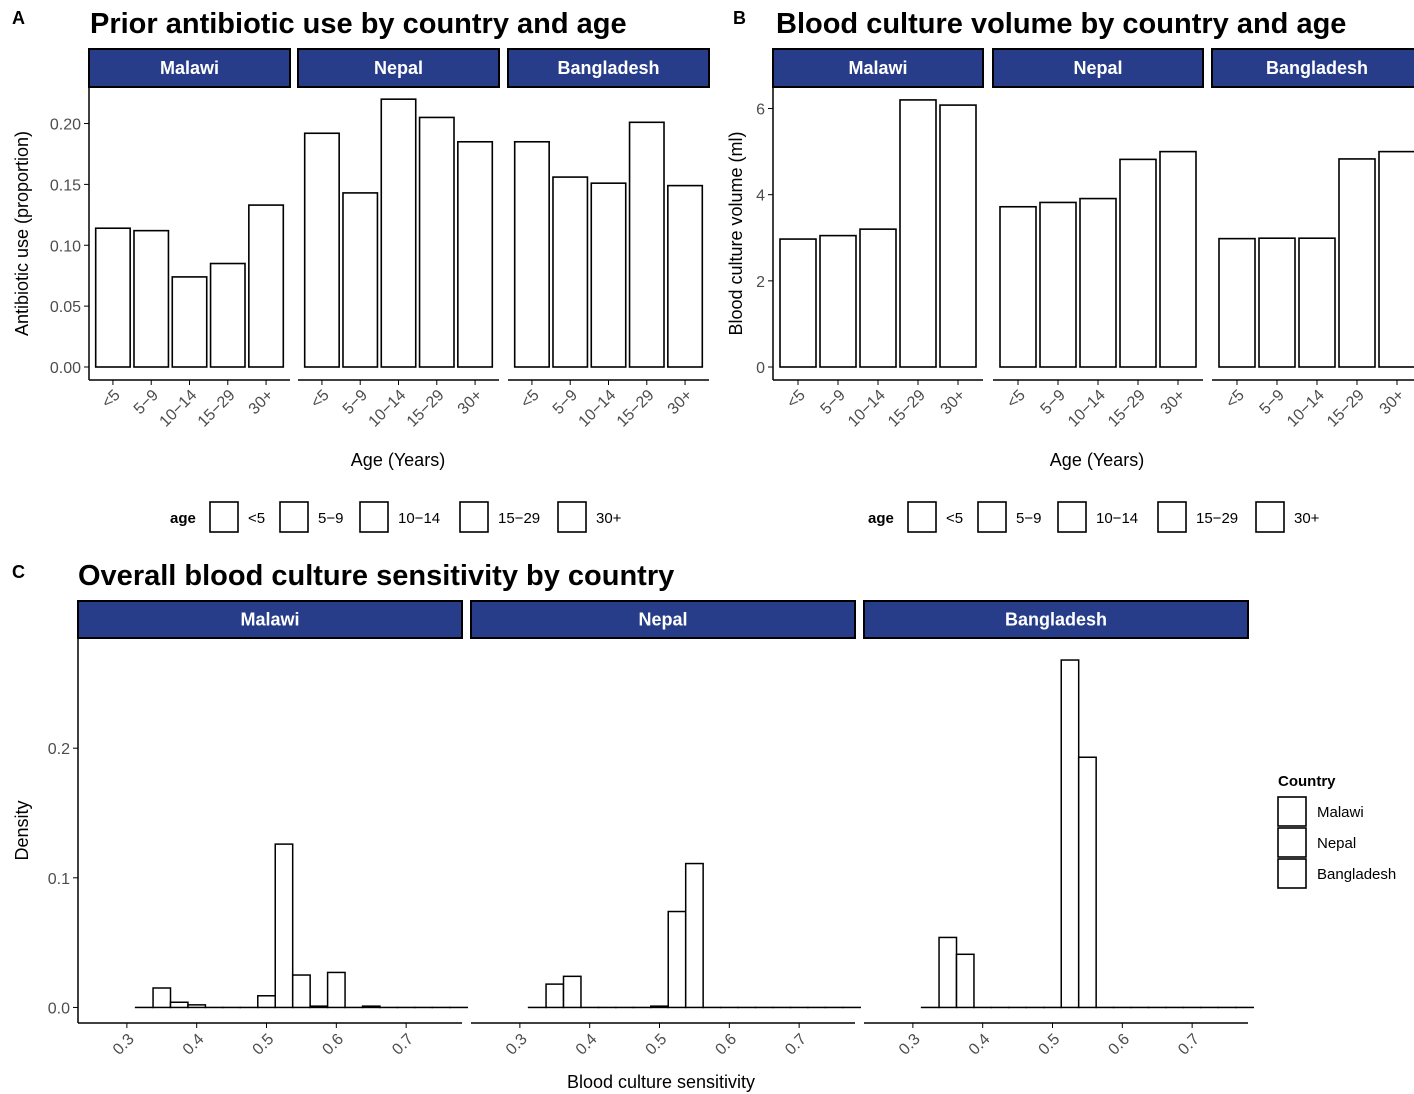  I want to click on panel-a-legend-label: <5, so click(256, 518).